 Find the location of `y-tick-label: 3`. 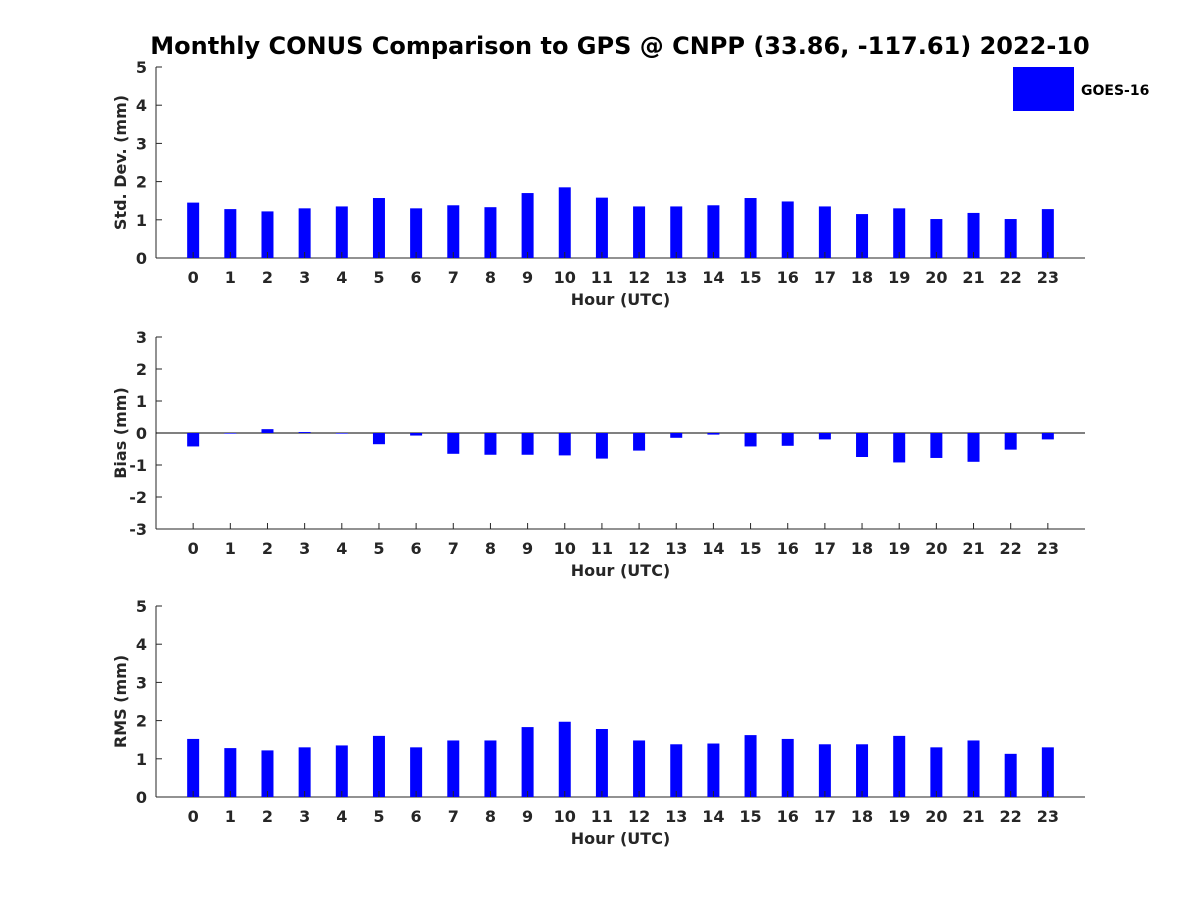

y-tick-label: 3 is located at coordinates (141, 682).